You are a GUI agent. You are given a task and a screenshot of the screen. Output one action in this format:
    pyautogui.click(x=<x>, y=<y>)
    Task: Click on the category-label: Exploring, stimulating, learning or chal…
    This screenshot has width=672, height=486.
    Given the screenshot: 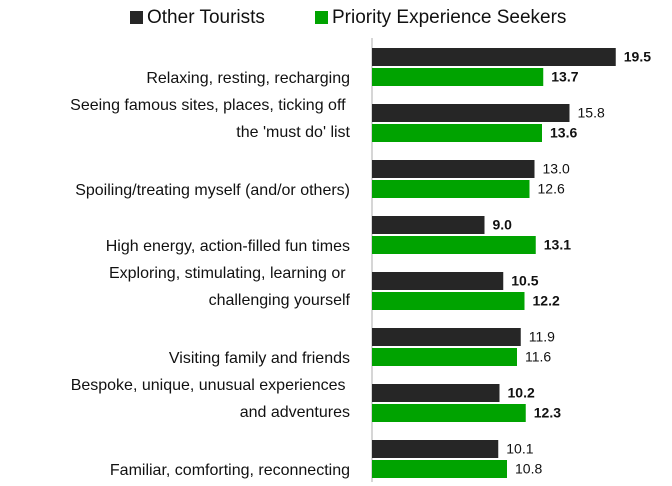 What is the action you would take?
    pyautogui.click(x=230, y=287)
    